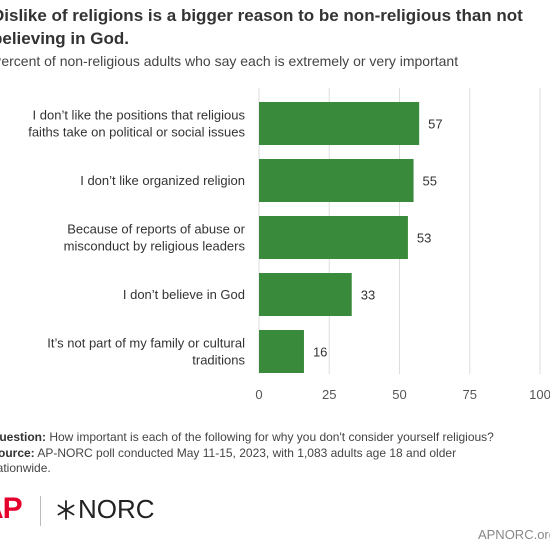 This screenshot has height=550, width=550. What do you see at coordinates (258, 394) in the screenshot?
I see `x-tick-label: 0` at bounding box center [258, 394].